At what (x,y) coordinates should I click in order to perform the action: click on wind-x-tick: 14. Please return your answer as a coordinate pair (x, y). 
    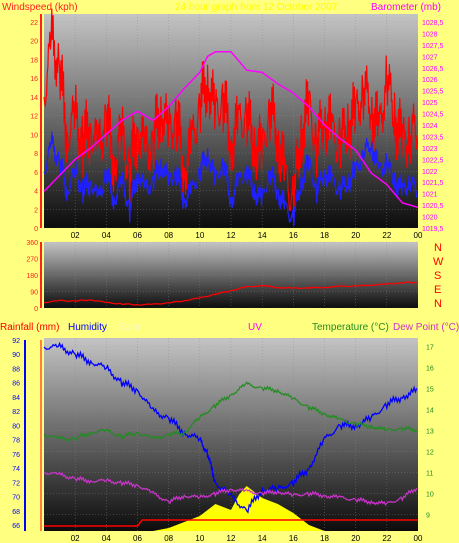
    Looking at the image, I should click on (262, 235).